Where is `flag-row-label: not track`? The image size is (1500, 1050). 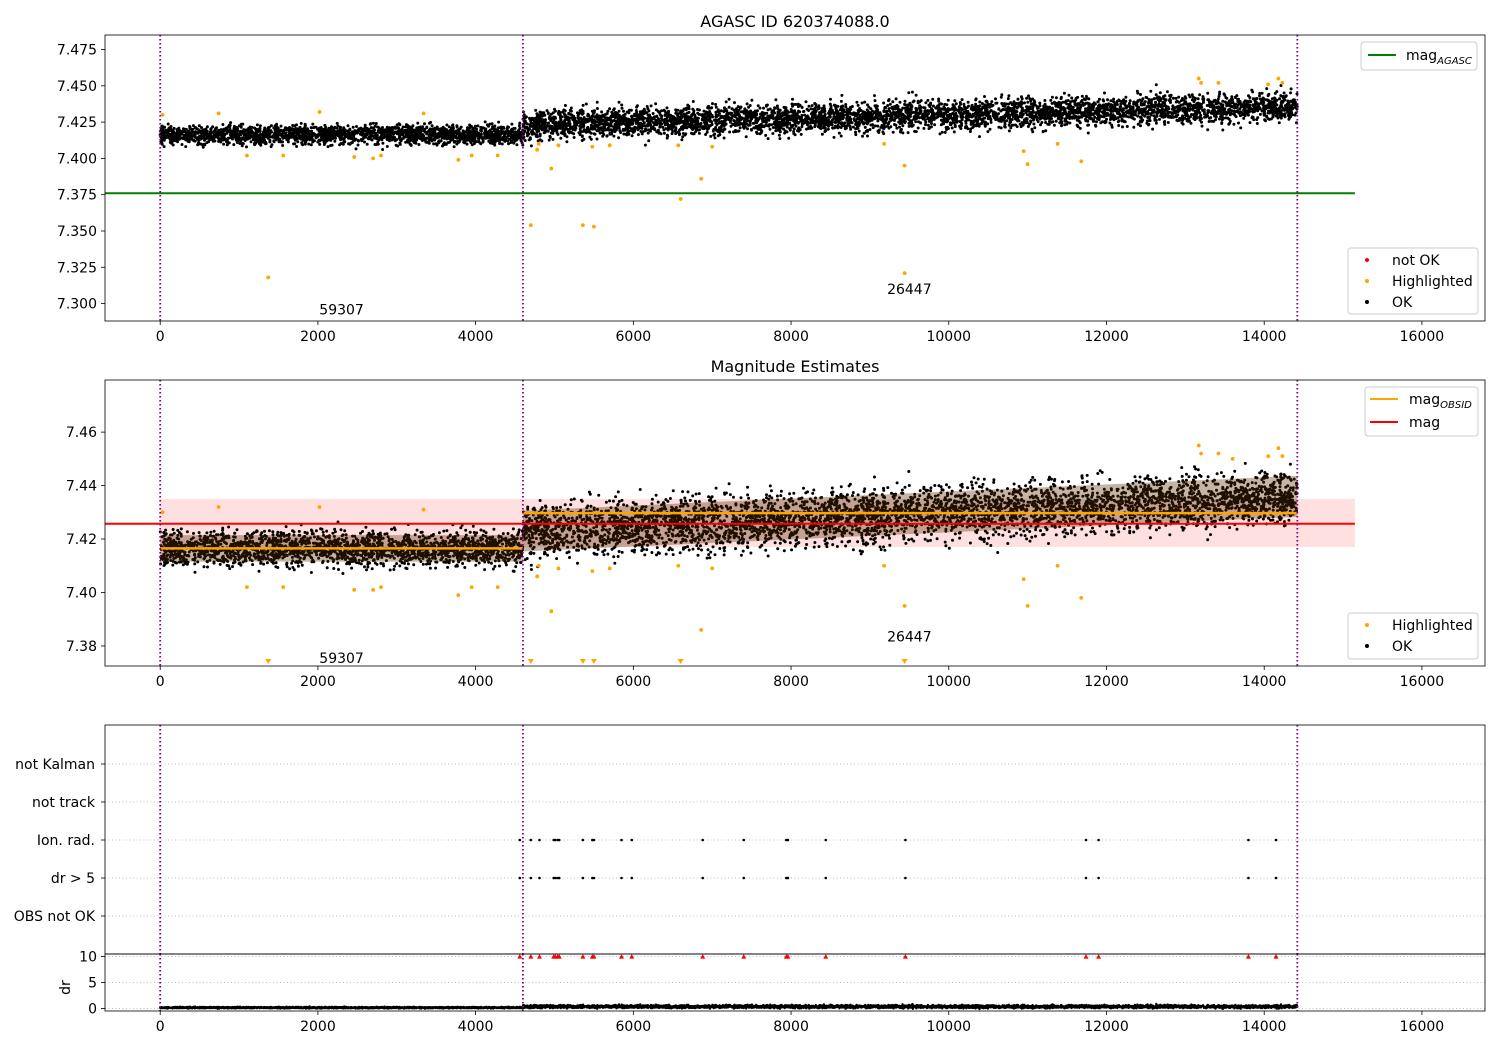
flag-row-label: not track is located at coordinates (64, 803).